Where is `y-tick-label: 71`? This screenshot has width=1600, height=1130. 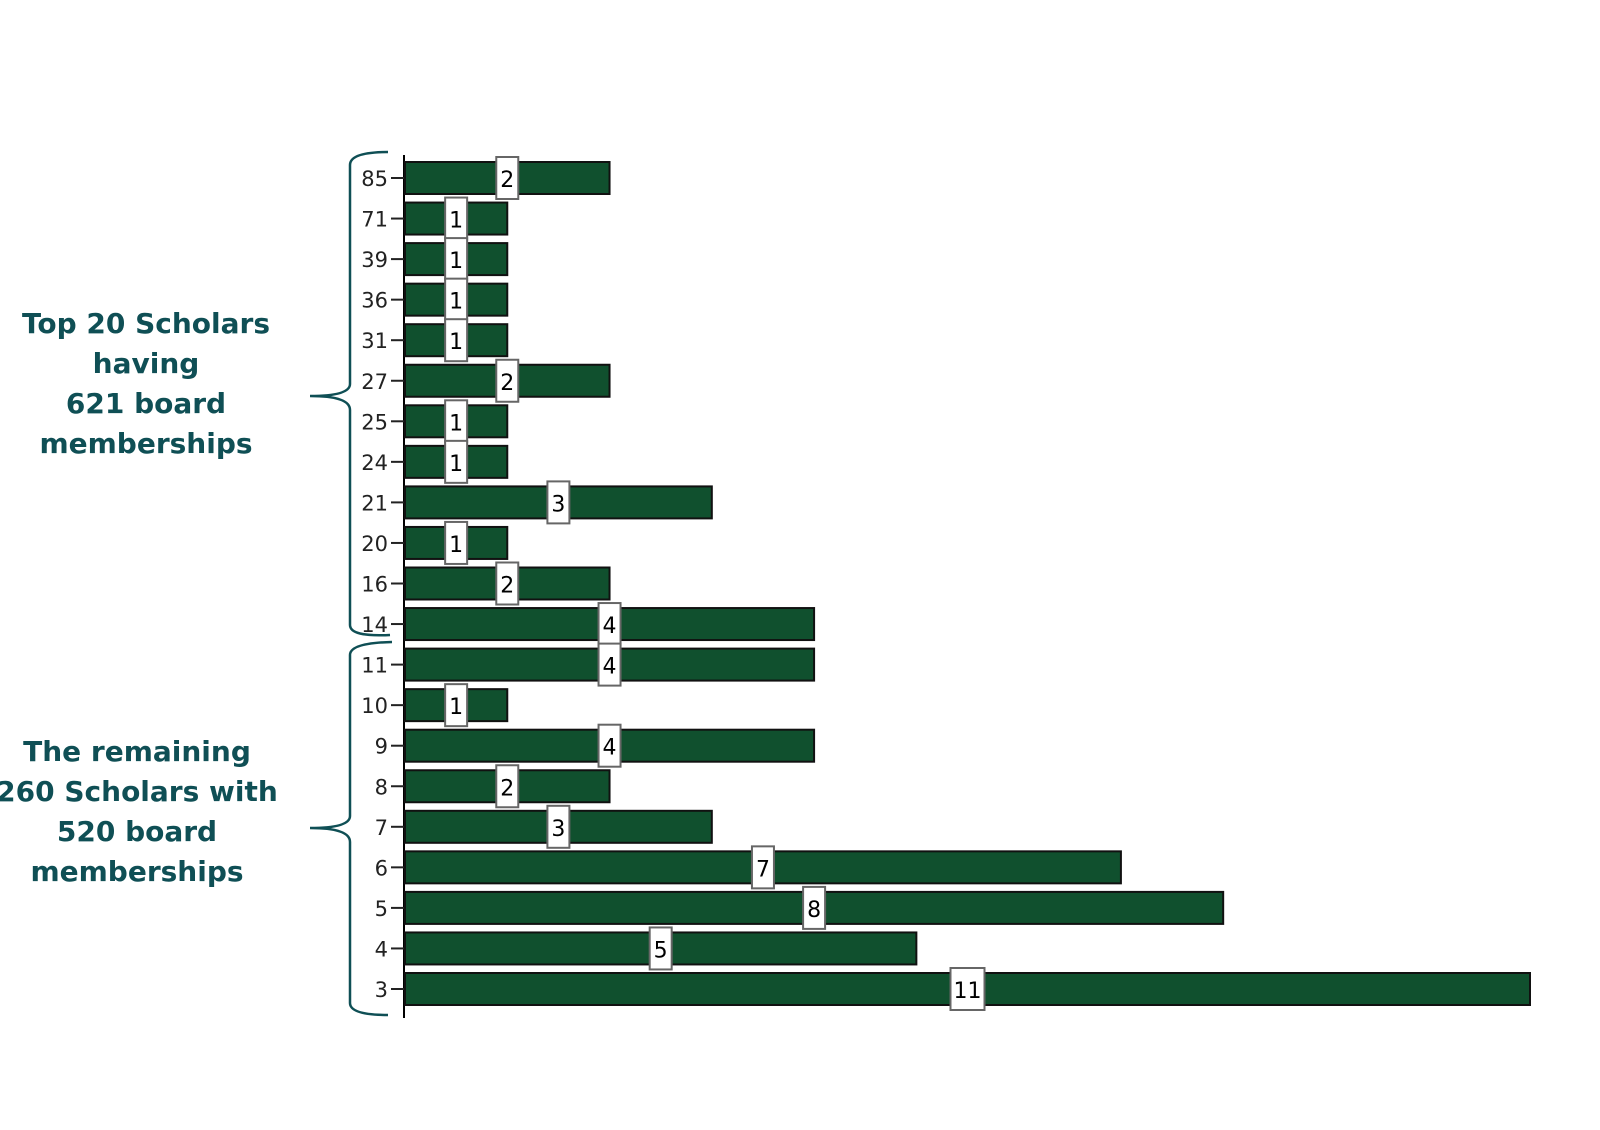
y-tick-label: 71 is located at coordinates (374, 220).